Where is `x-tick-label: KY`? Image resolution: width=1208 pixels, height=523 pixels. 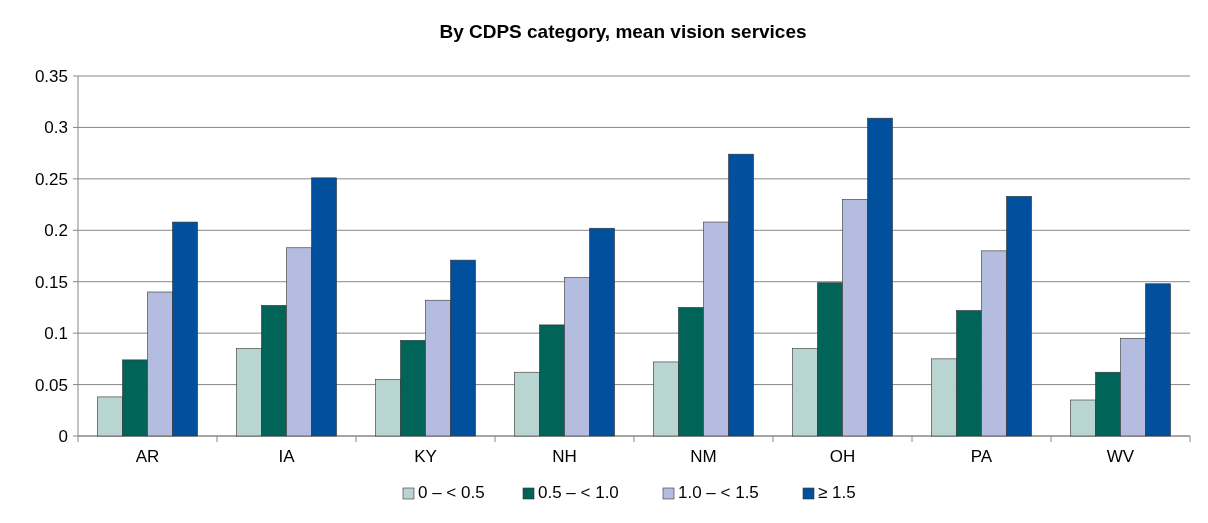 x-tick-label: KY is located at coordinates (425, 456).